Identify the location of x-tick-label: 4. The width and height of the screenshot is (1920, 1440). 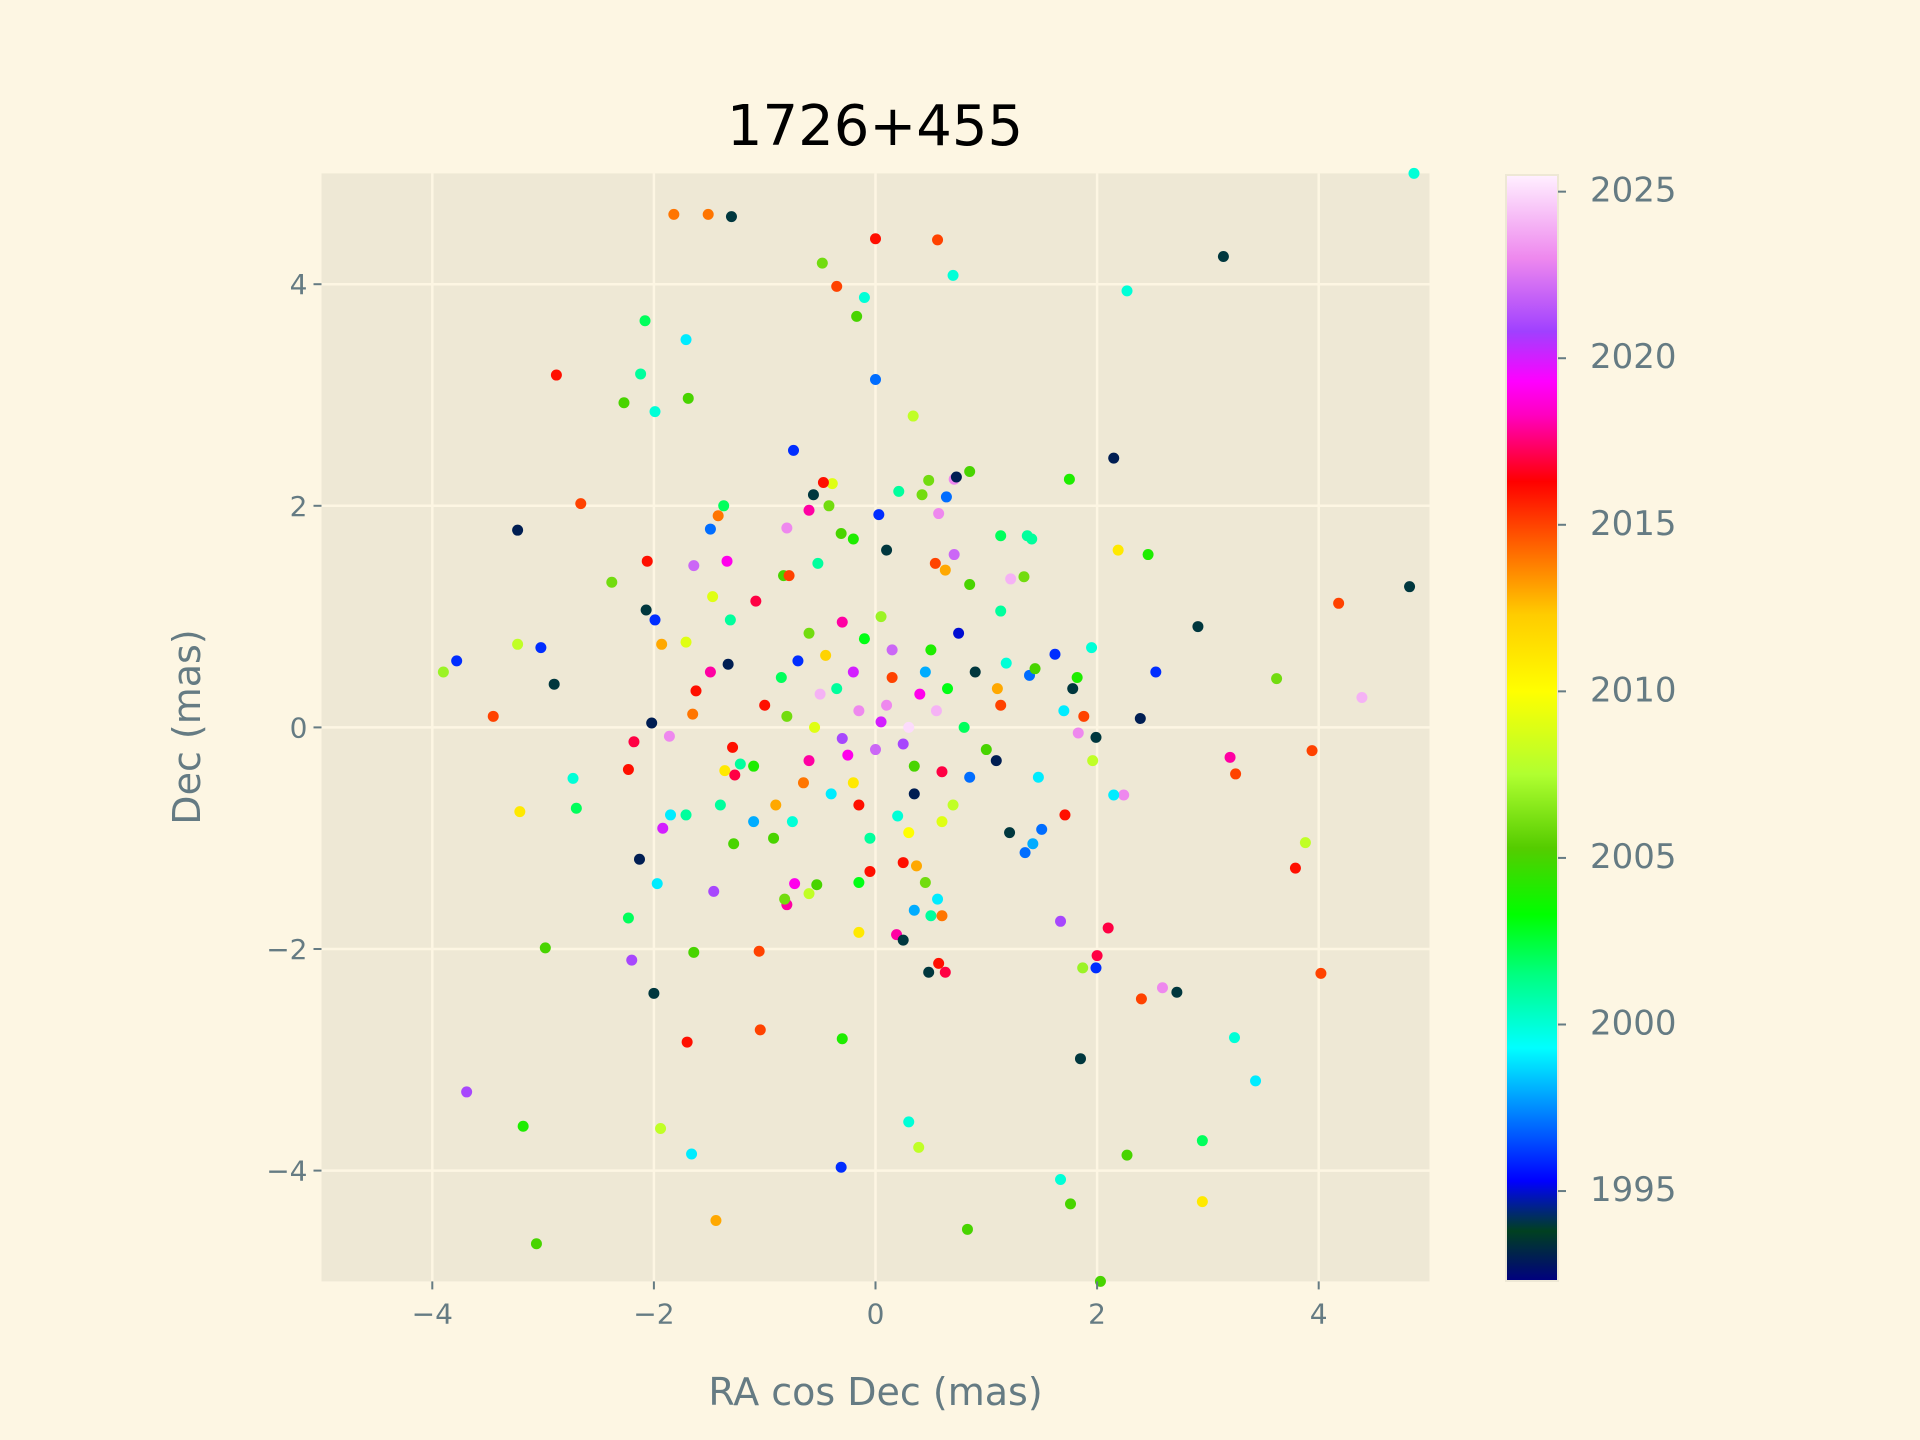
(1319, 1313).